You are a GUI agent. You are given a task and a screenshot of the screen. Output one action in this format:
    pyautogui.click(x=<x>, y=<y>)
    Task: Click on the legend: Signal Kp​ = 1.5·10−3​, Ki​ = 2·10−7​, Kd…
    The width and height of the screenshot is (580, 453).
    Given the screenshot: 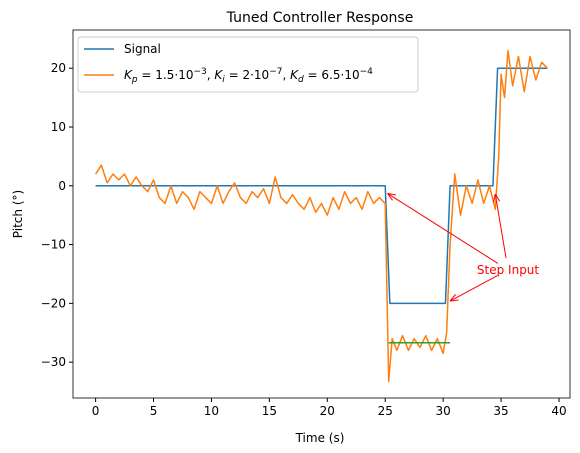 What is the action you would take?
    pyautogui.click(x=248, y=64)
    